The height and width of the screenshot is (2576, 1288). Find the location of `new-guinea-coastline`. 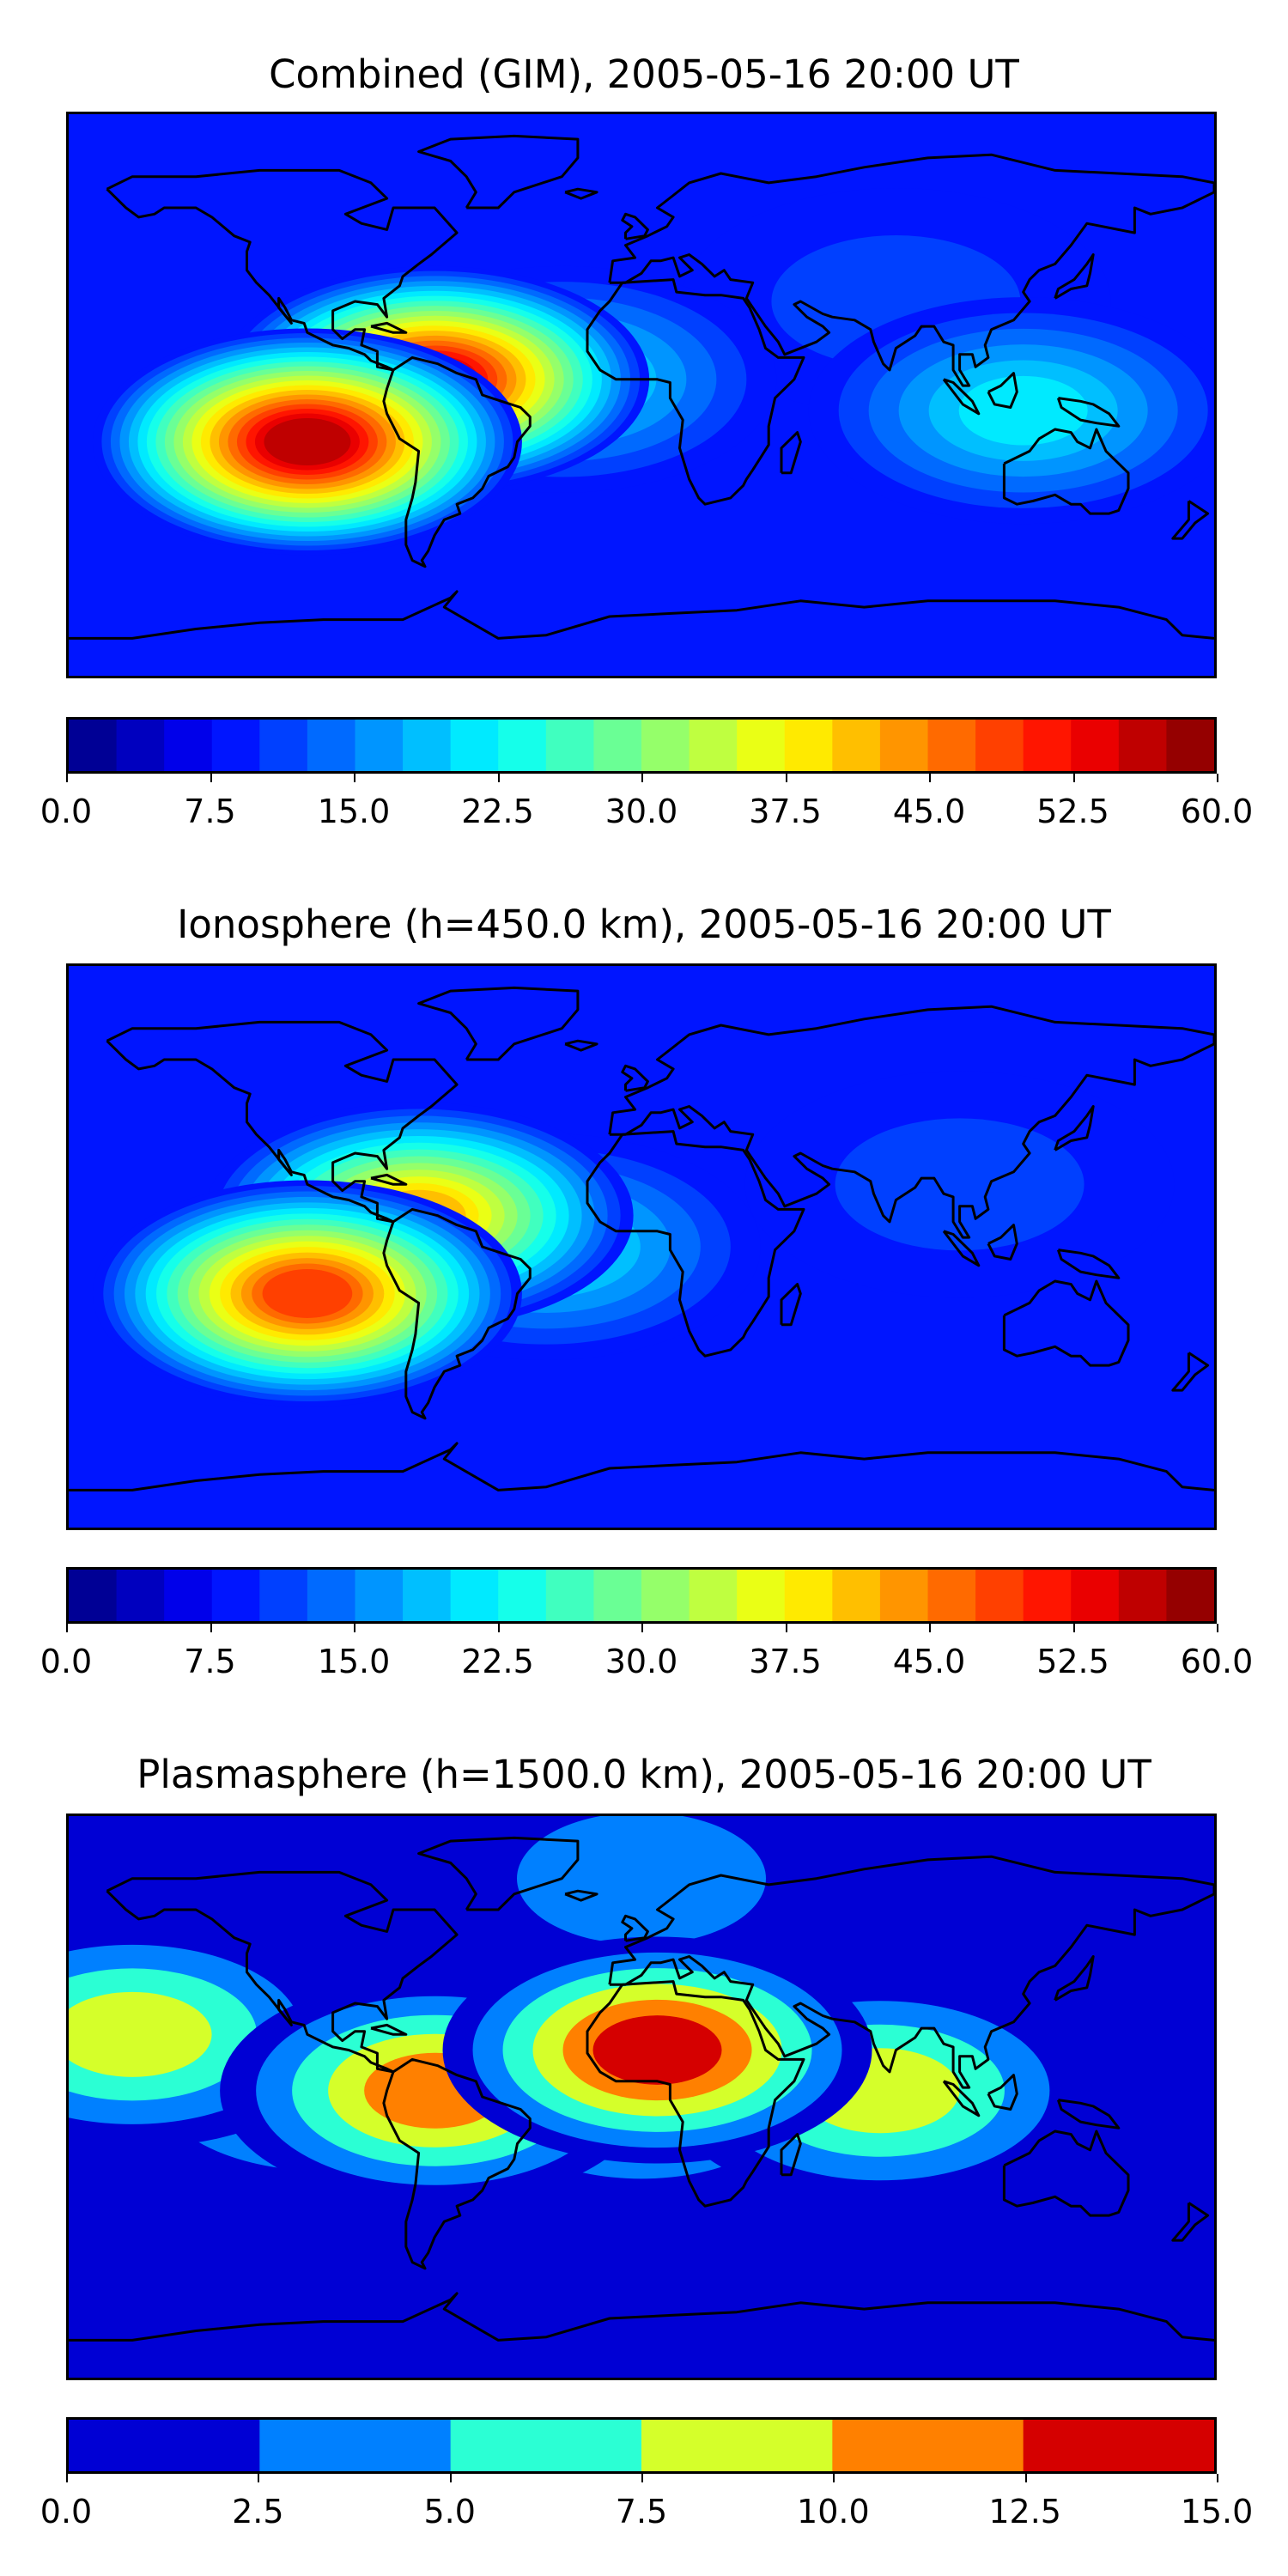

new-guinea-coastline is located at coordinates (1089, 412).